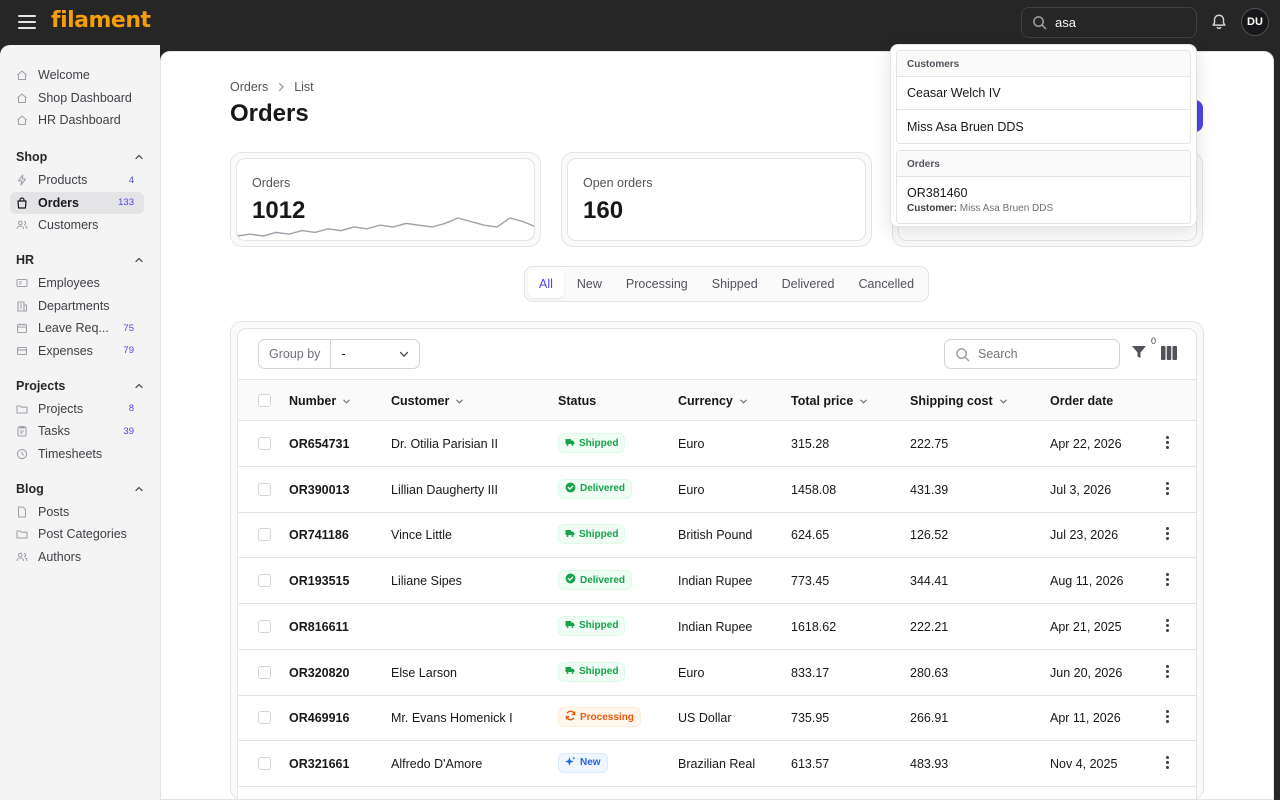 The width and height of the screenshot is (1280, 800). Describe the element at coordinates (592, 625) in the screenshot. I see `status-badge: Shipped` at that location.